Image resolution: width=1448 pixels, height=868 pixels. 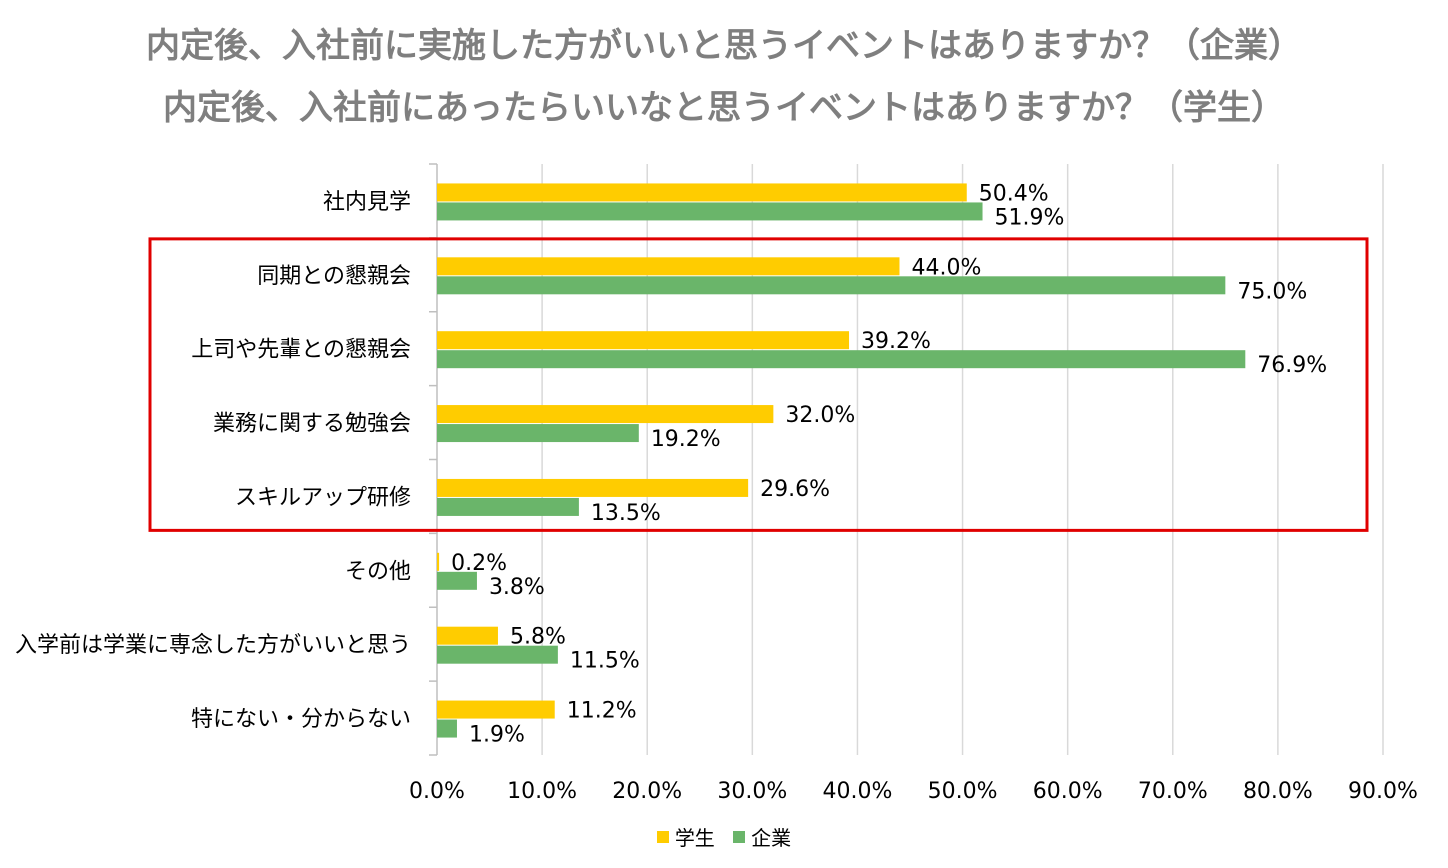 What do you see at coordinates (312, 424) in the screenshot?
I see `category-label: 業務に関する勉強会` at bounding box center [312, 424].